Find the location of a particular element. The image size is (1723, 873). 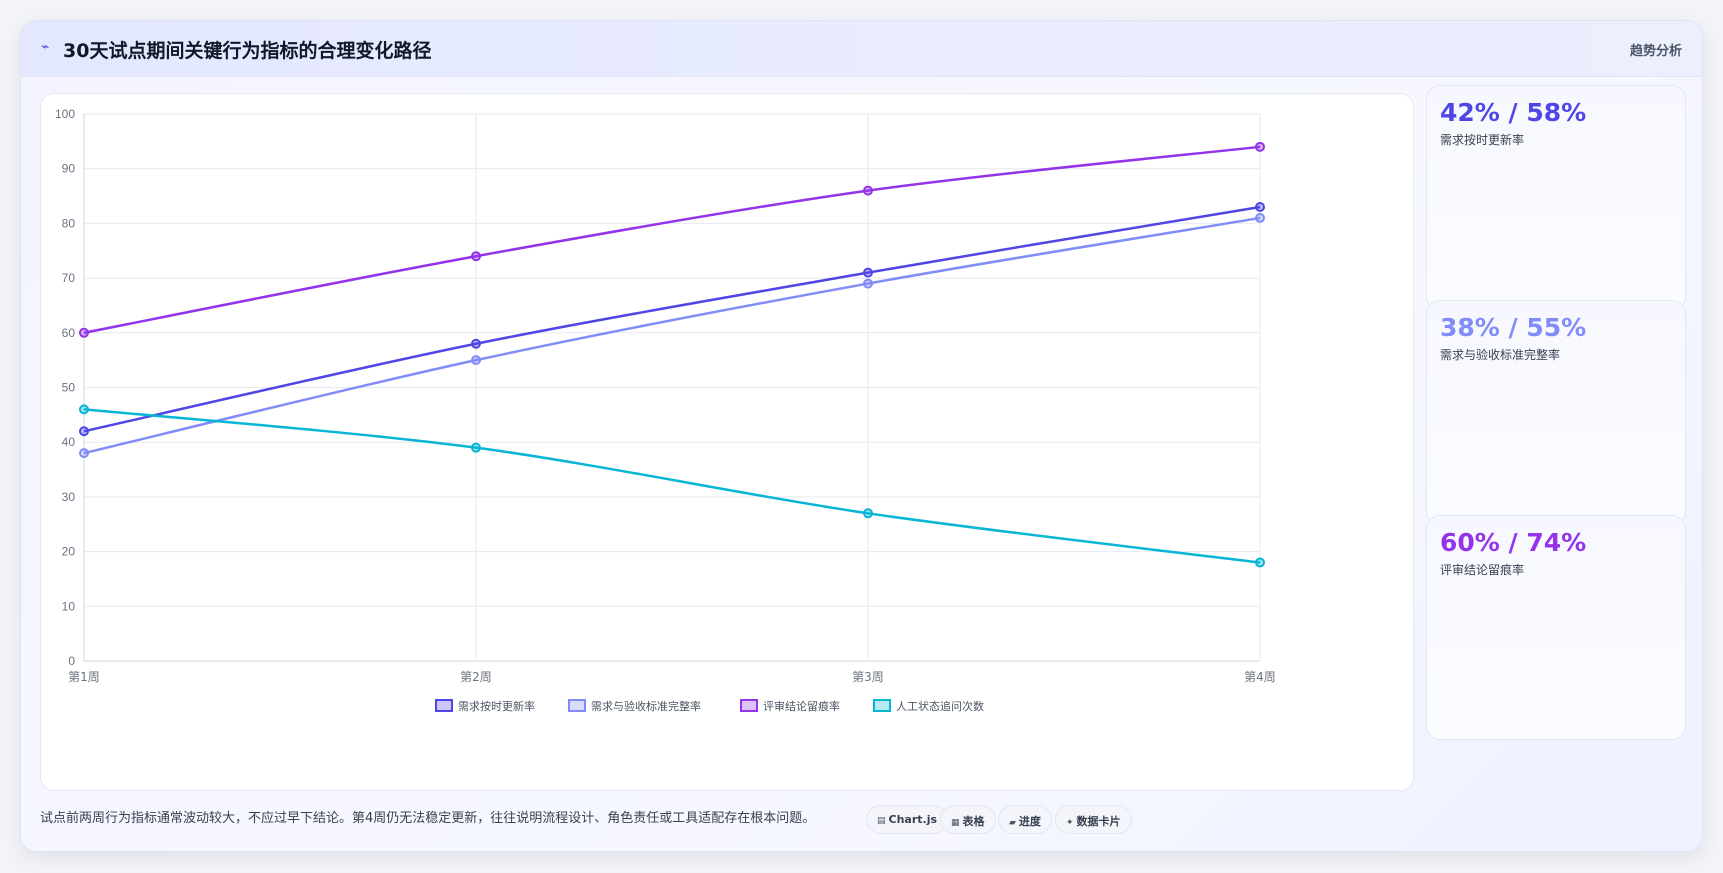

y-tick-label: 50 is located at coordinates (69, 388).